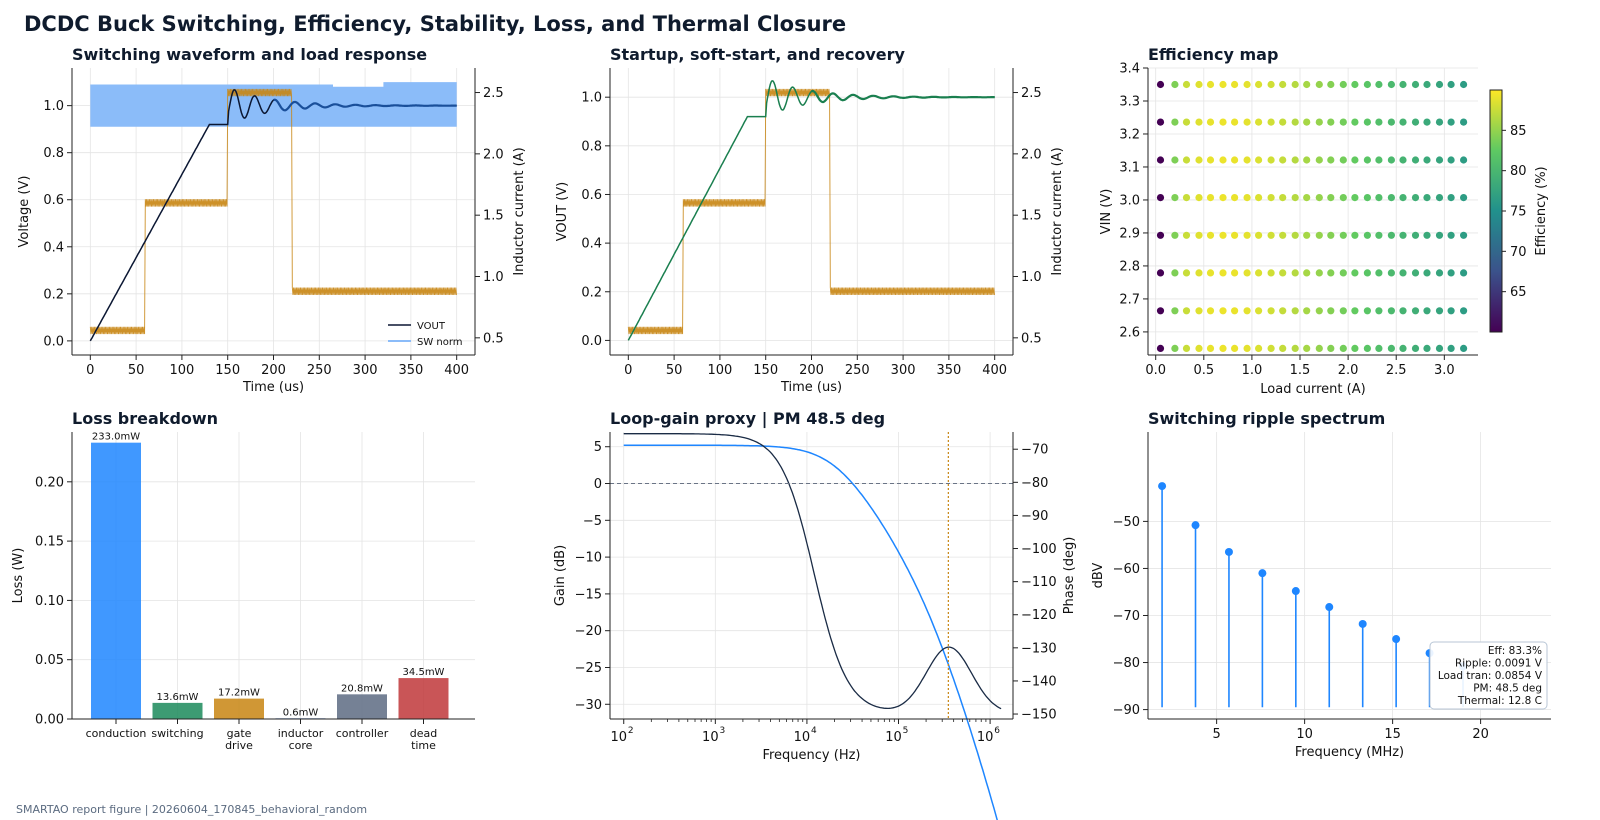 This screenshot has width=1600, height=820. Describe the element at coordinates (588, 558) in the screenshot. I see `y-tick-label: −10` at that location.